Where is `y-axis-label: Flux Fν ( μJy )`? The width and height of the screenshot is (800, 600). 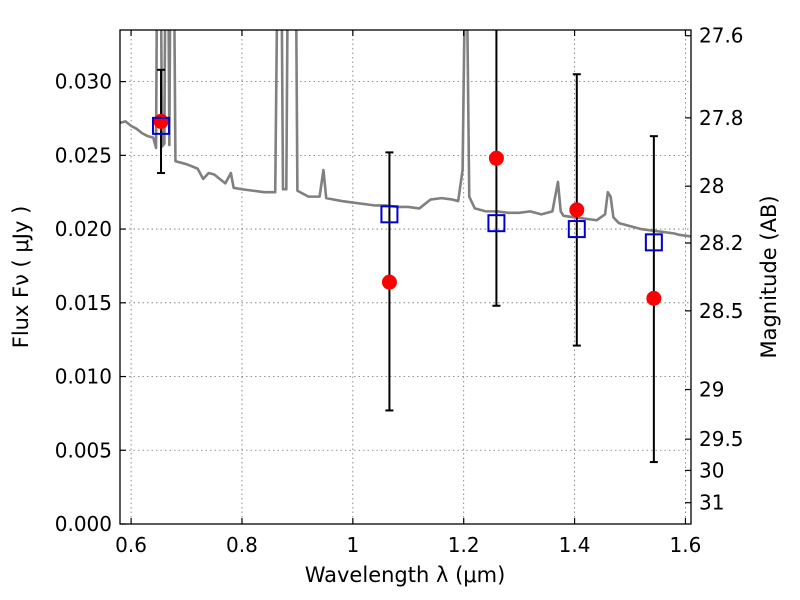
y-axis-label: Flux Fν ( μJy ) is located at coordinates (21, 277).